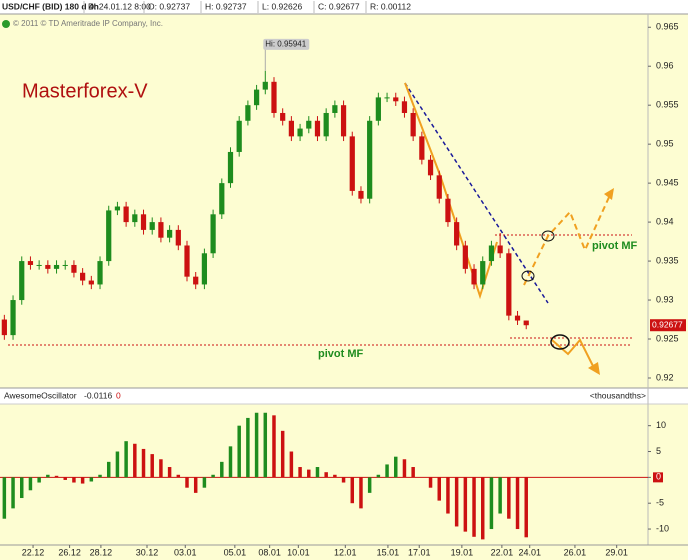 The image size is (688, 560). I want to click on tick-badge, so click(658, 477).